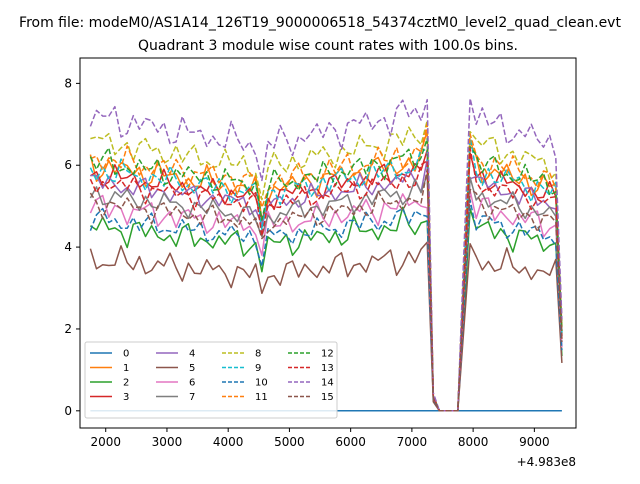 This screenshot has width=640, height=484. I want to click on x-tick-label: 6000, so click(350, 442).